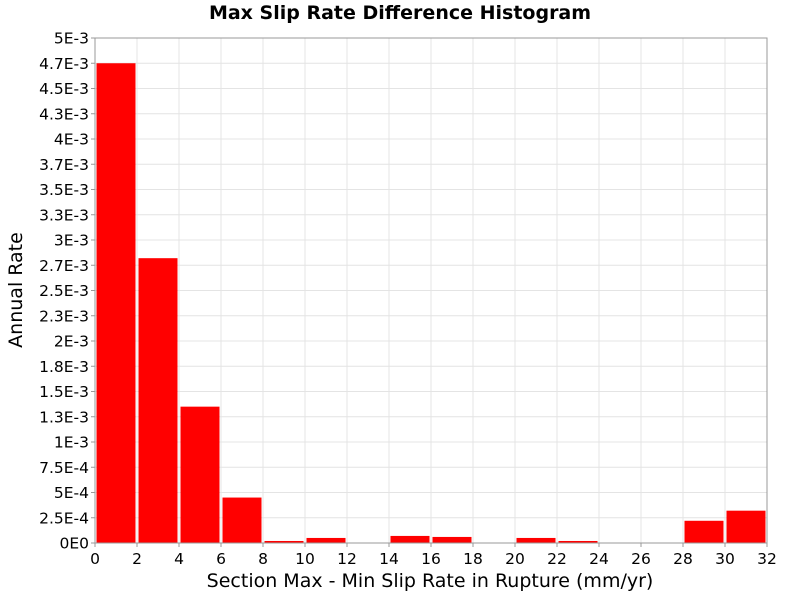 The image size is (800, 600). What do you see at coordinates (431, 559) in the screenshot?
I see `x-tick-label: 16` at bounding box center [431, 559].